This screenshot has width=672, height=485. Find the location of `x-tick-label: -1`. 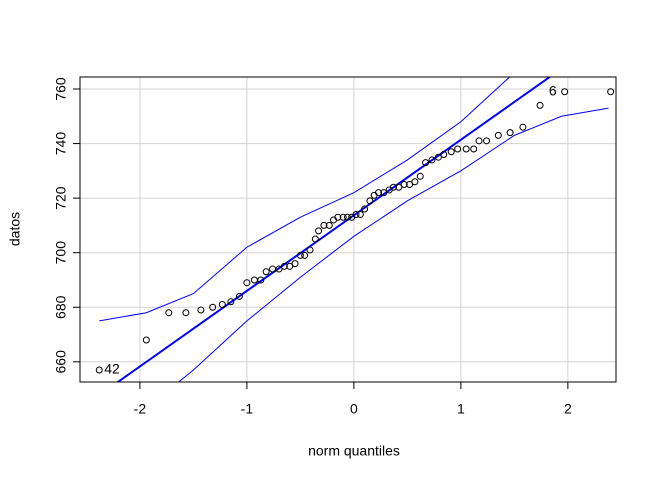

x-tick-label: -1 is located at coordinates (247, 409).